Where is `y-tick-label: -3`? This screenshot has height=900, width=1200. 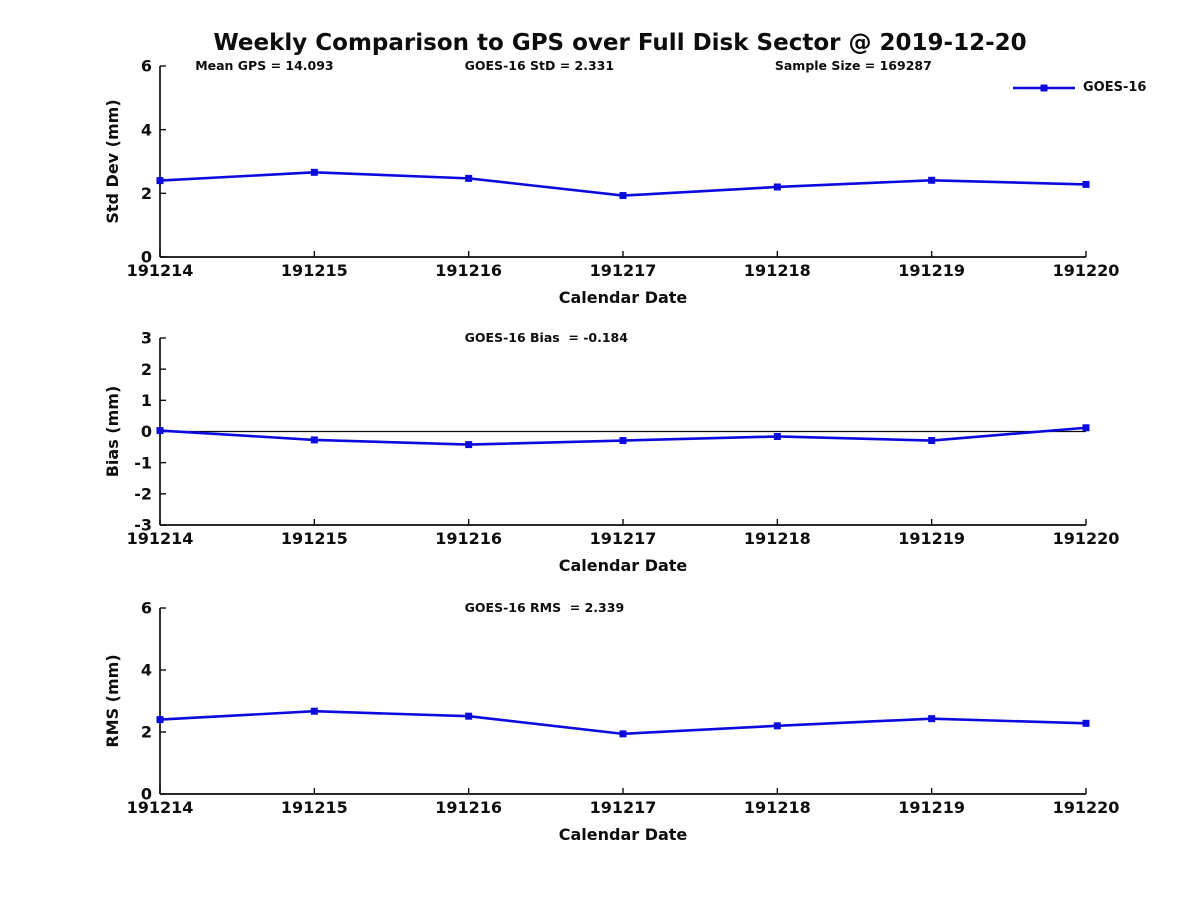
y-tick-label: -3 is located at coordinates (143, 525).